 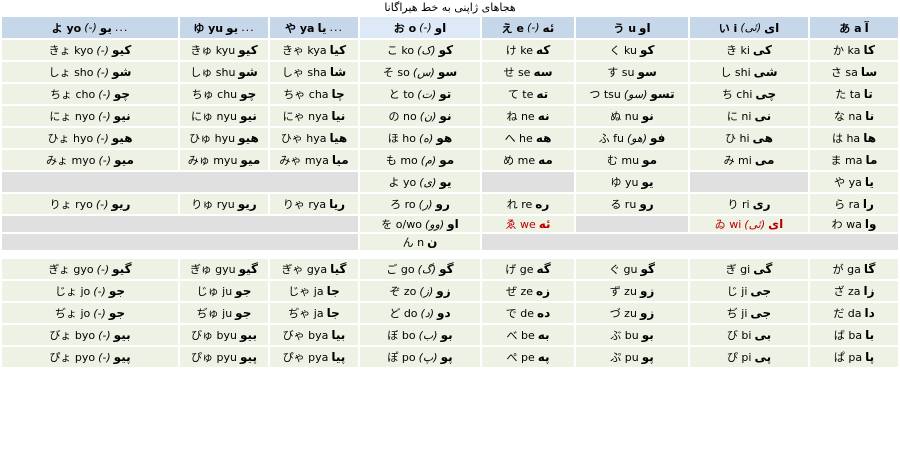 I want to click on cell-nu: ぬ nu نو, so click(x=632, y=116).